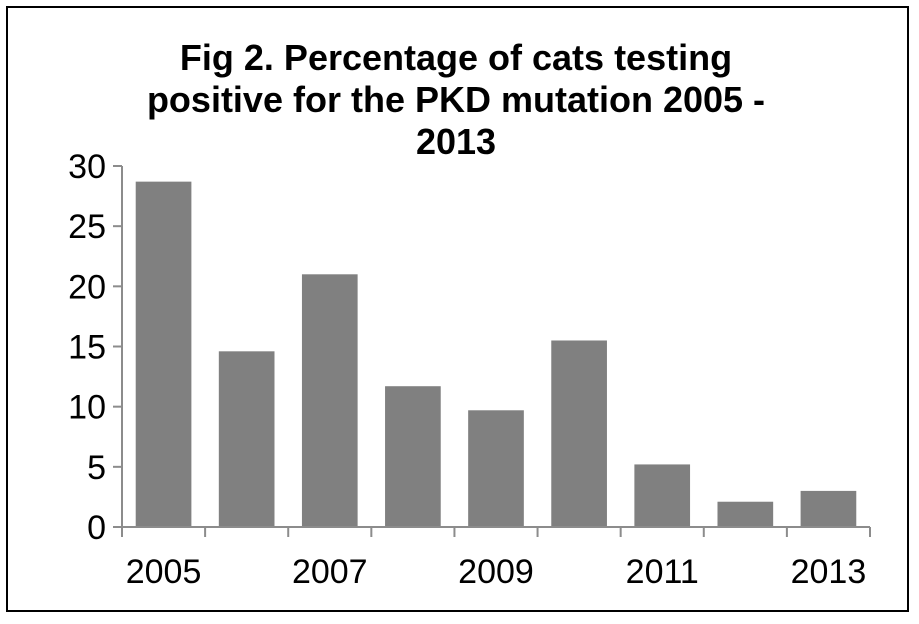  Describe the element at coordinates (330, 572) in the screenshot. I see `x-tick-label-2007: 2007` at that location.